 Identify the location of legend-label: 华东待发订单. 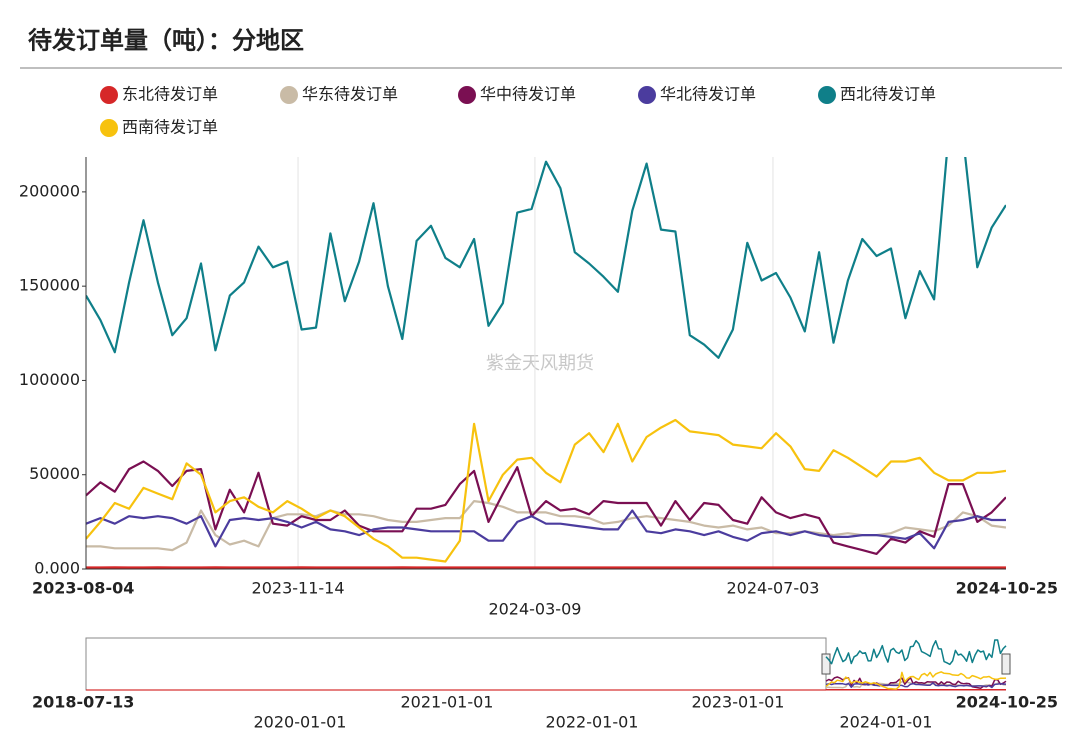
(350, 94).